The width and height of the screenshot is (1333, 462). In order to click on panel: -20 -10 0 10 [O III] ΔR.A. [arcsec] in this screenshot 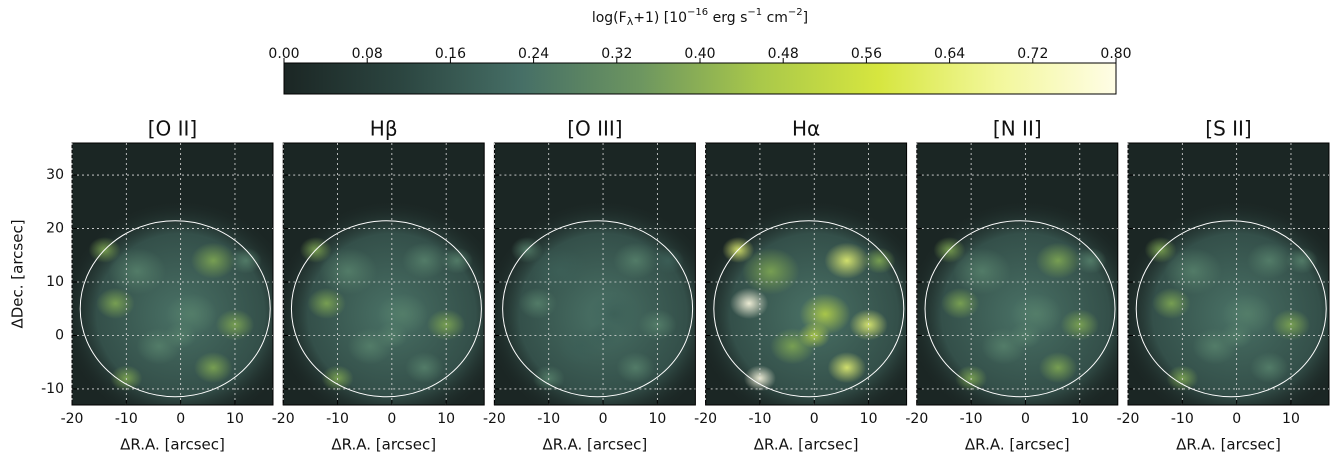, I will do `click(589, 285)`.